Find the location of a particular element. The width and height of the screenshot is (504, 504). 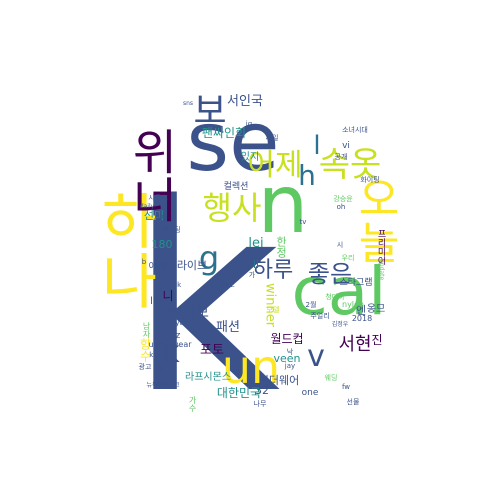

word-ig: ig is located at coordinates (249, 123).